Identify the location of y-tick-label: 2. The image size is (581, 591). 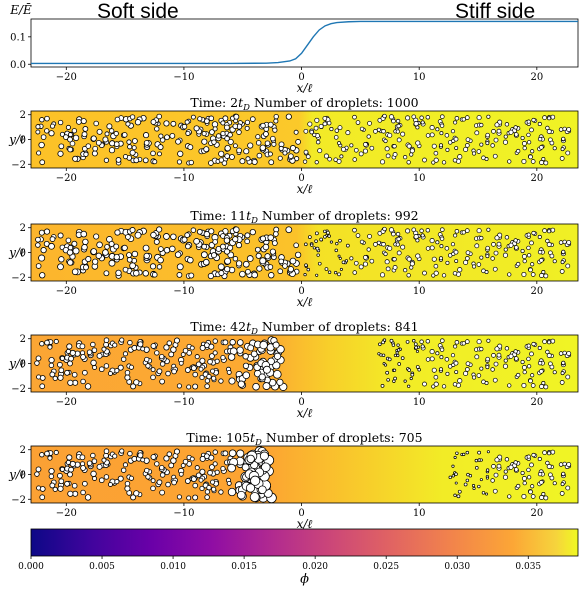
(23, 339).